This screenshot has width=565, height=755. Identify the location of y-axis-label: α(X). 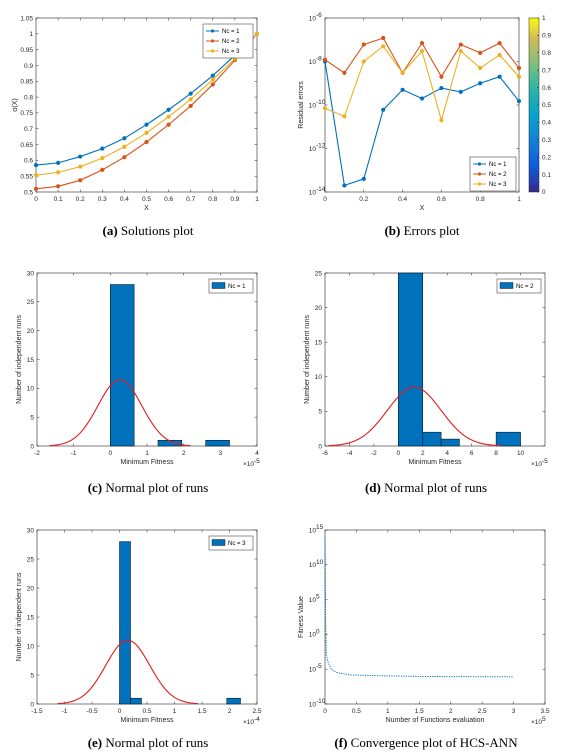
(15, 104).